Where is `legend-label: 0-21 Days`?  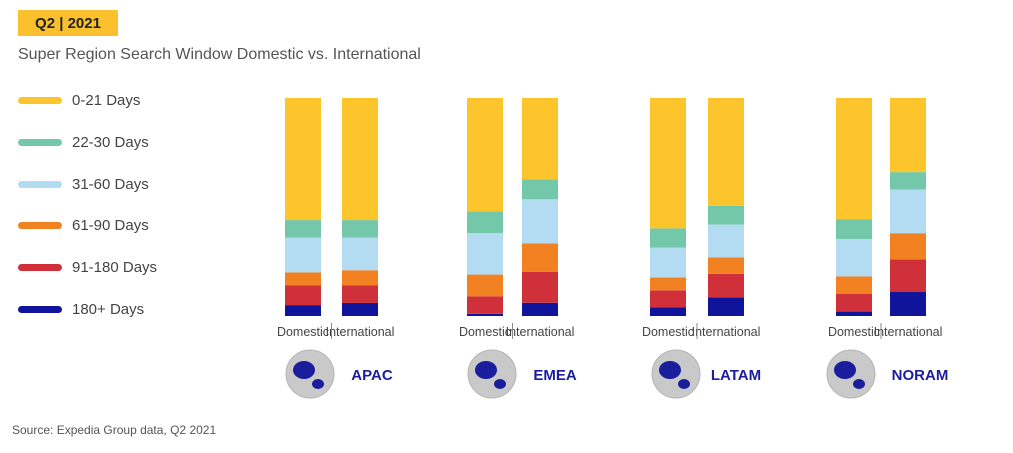 legend-label: 0-21 Days is located at coordinates (106, 100).